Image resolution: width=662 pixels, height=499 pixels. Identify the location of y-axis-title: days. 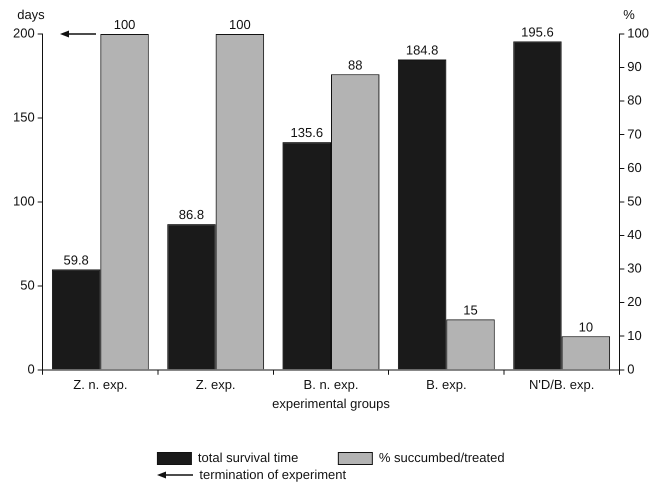
(31, 14).